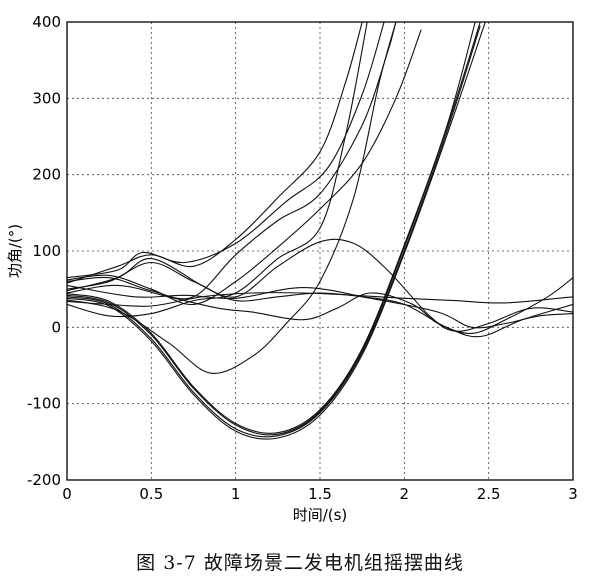 This screenshot has height=583, width=600. I want to click on x-tick-label: 1.5, so click(320, 494).